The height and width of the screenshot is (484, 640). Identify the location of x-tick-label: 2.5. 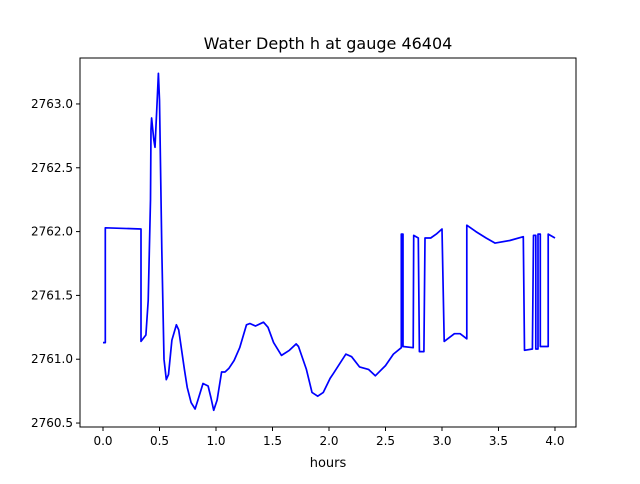
(385, 441).